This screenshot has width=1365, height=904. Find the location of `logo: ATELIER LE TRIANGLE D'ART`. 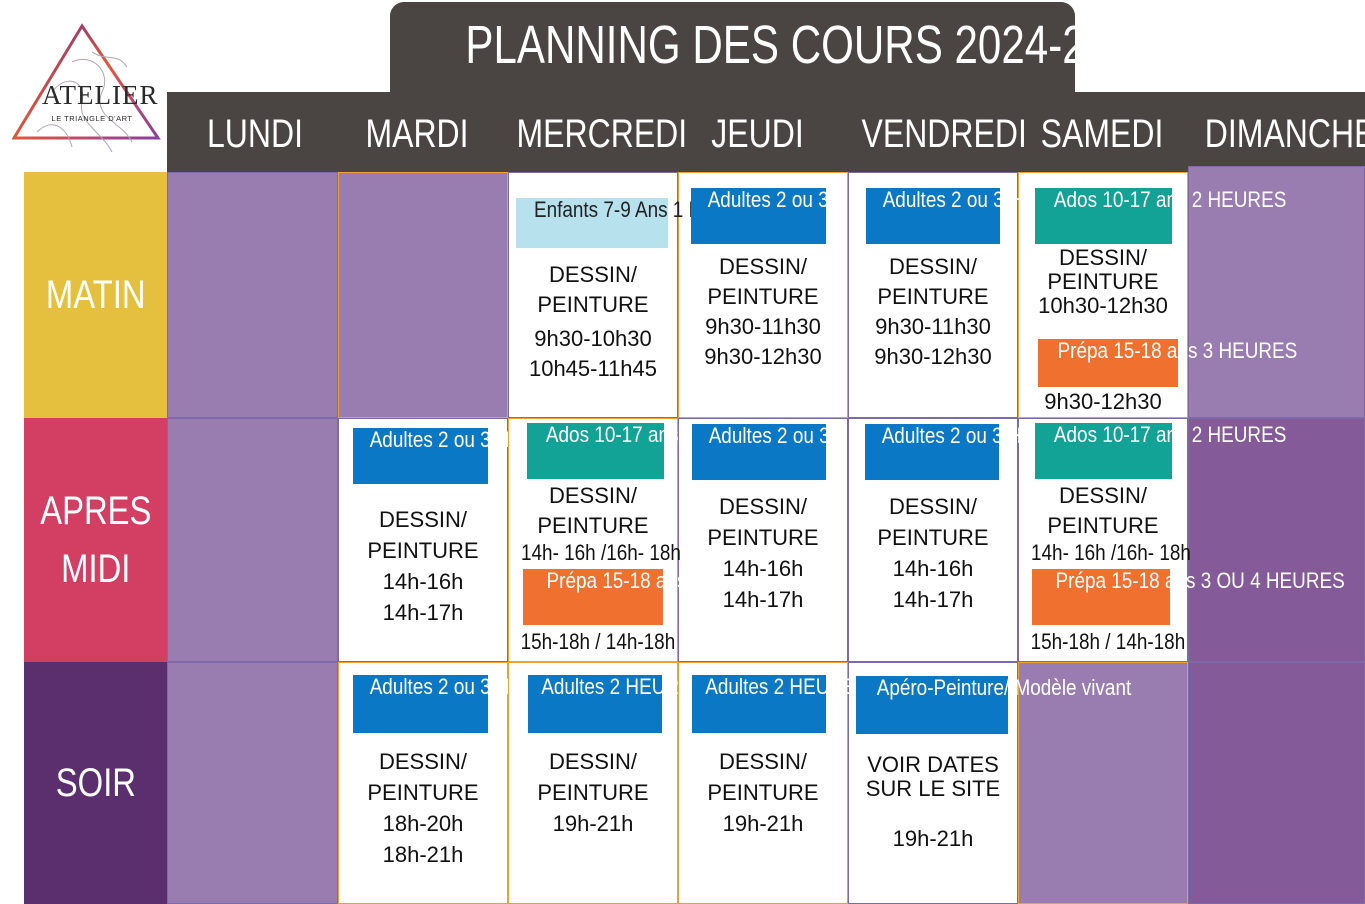

logo: ATELIER LE TRIANGLE D'ART is located at coordinates (86, 95).